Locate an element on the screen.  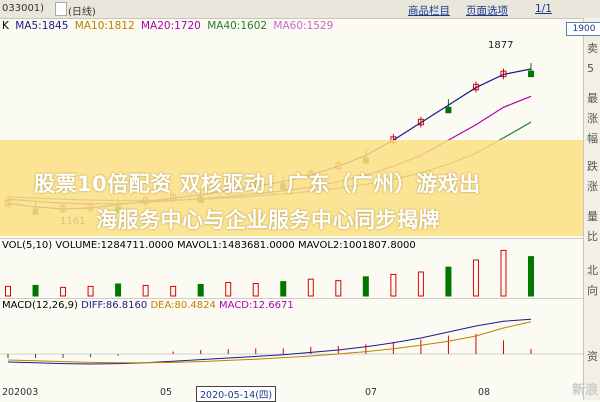
xaxis-label: 08 is located at coordinates (484, 392).